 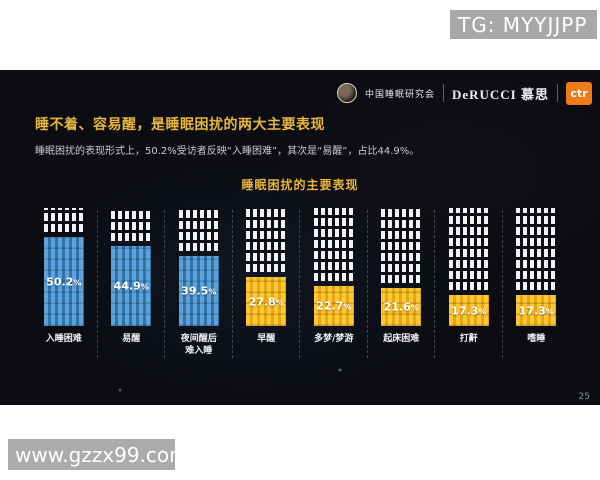 What do you see at coordinates (579, 93) in the screenshot?
I see `ctr-logo: ctr` at bounding box center [579, 93].